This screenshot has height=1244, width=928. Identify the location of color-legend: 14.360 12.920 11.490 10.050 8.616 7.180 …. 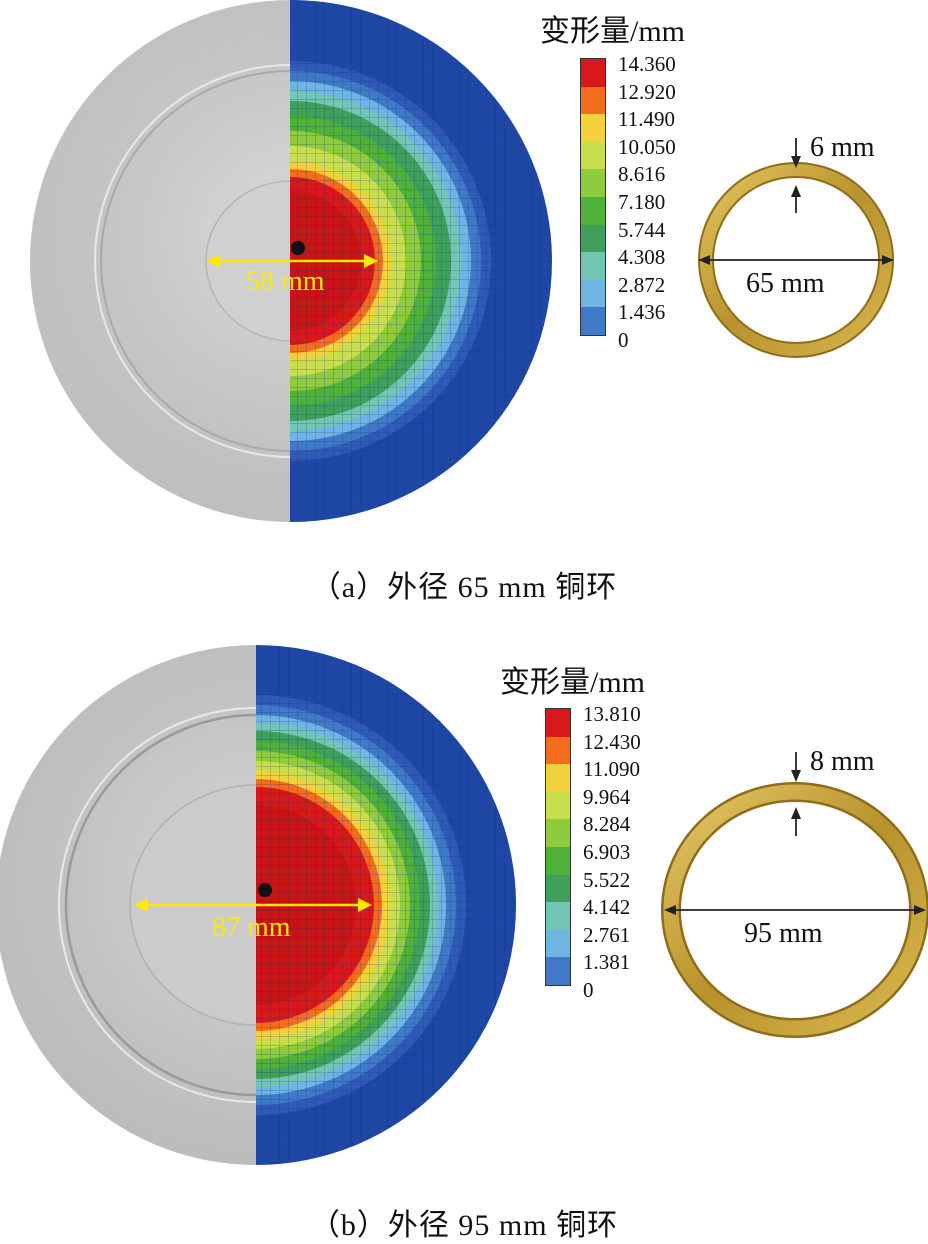
(655, 203).